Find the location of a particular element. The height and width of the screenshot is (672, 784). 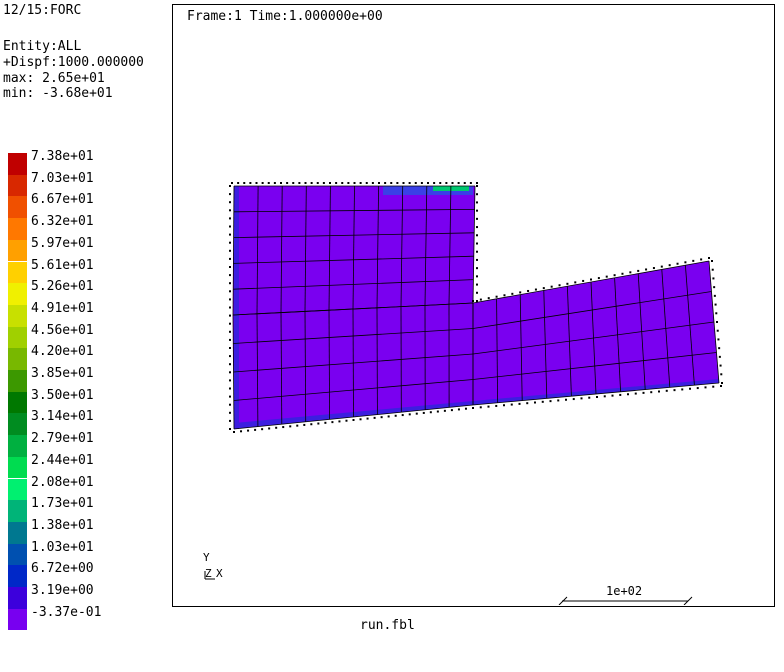

legend-label: 2.08e+01 is located at coordinates (62, 482).